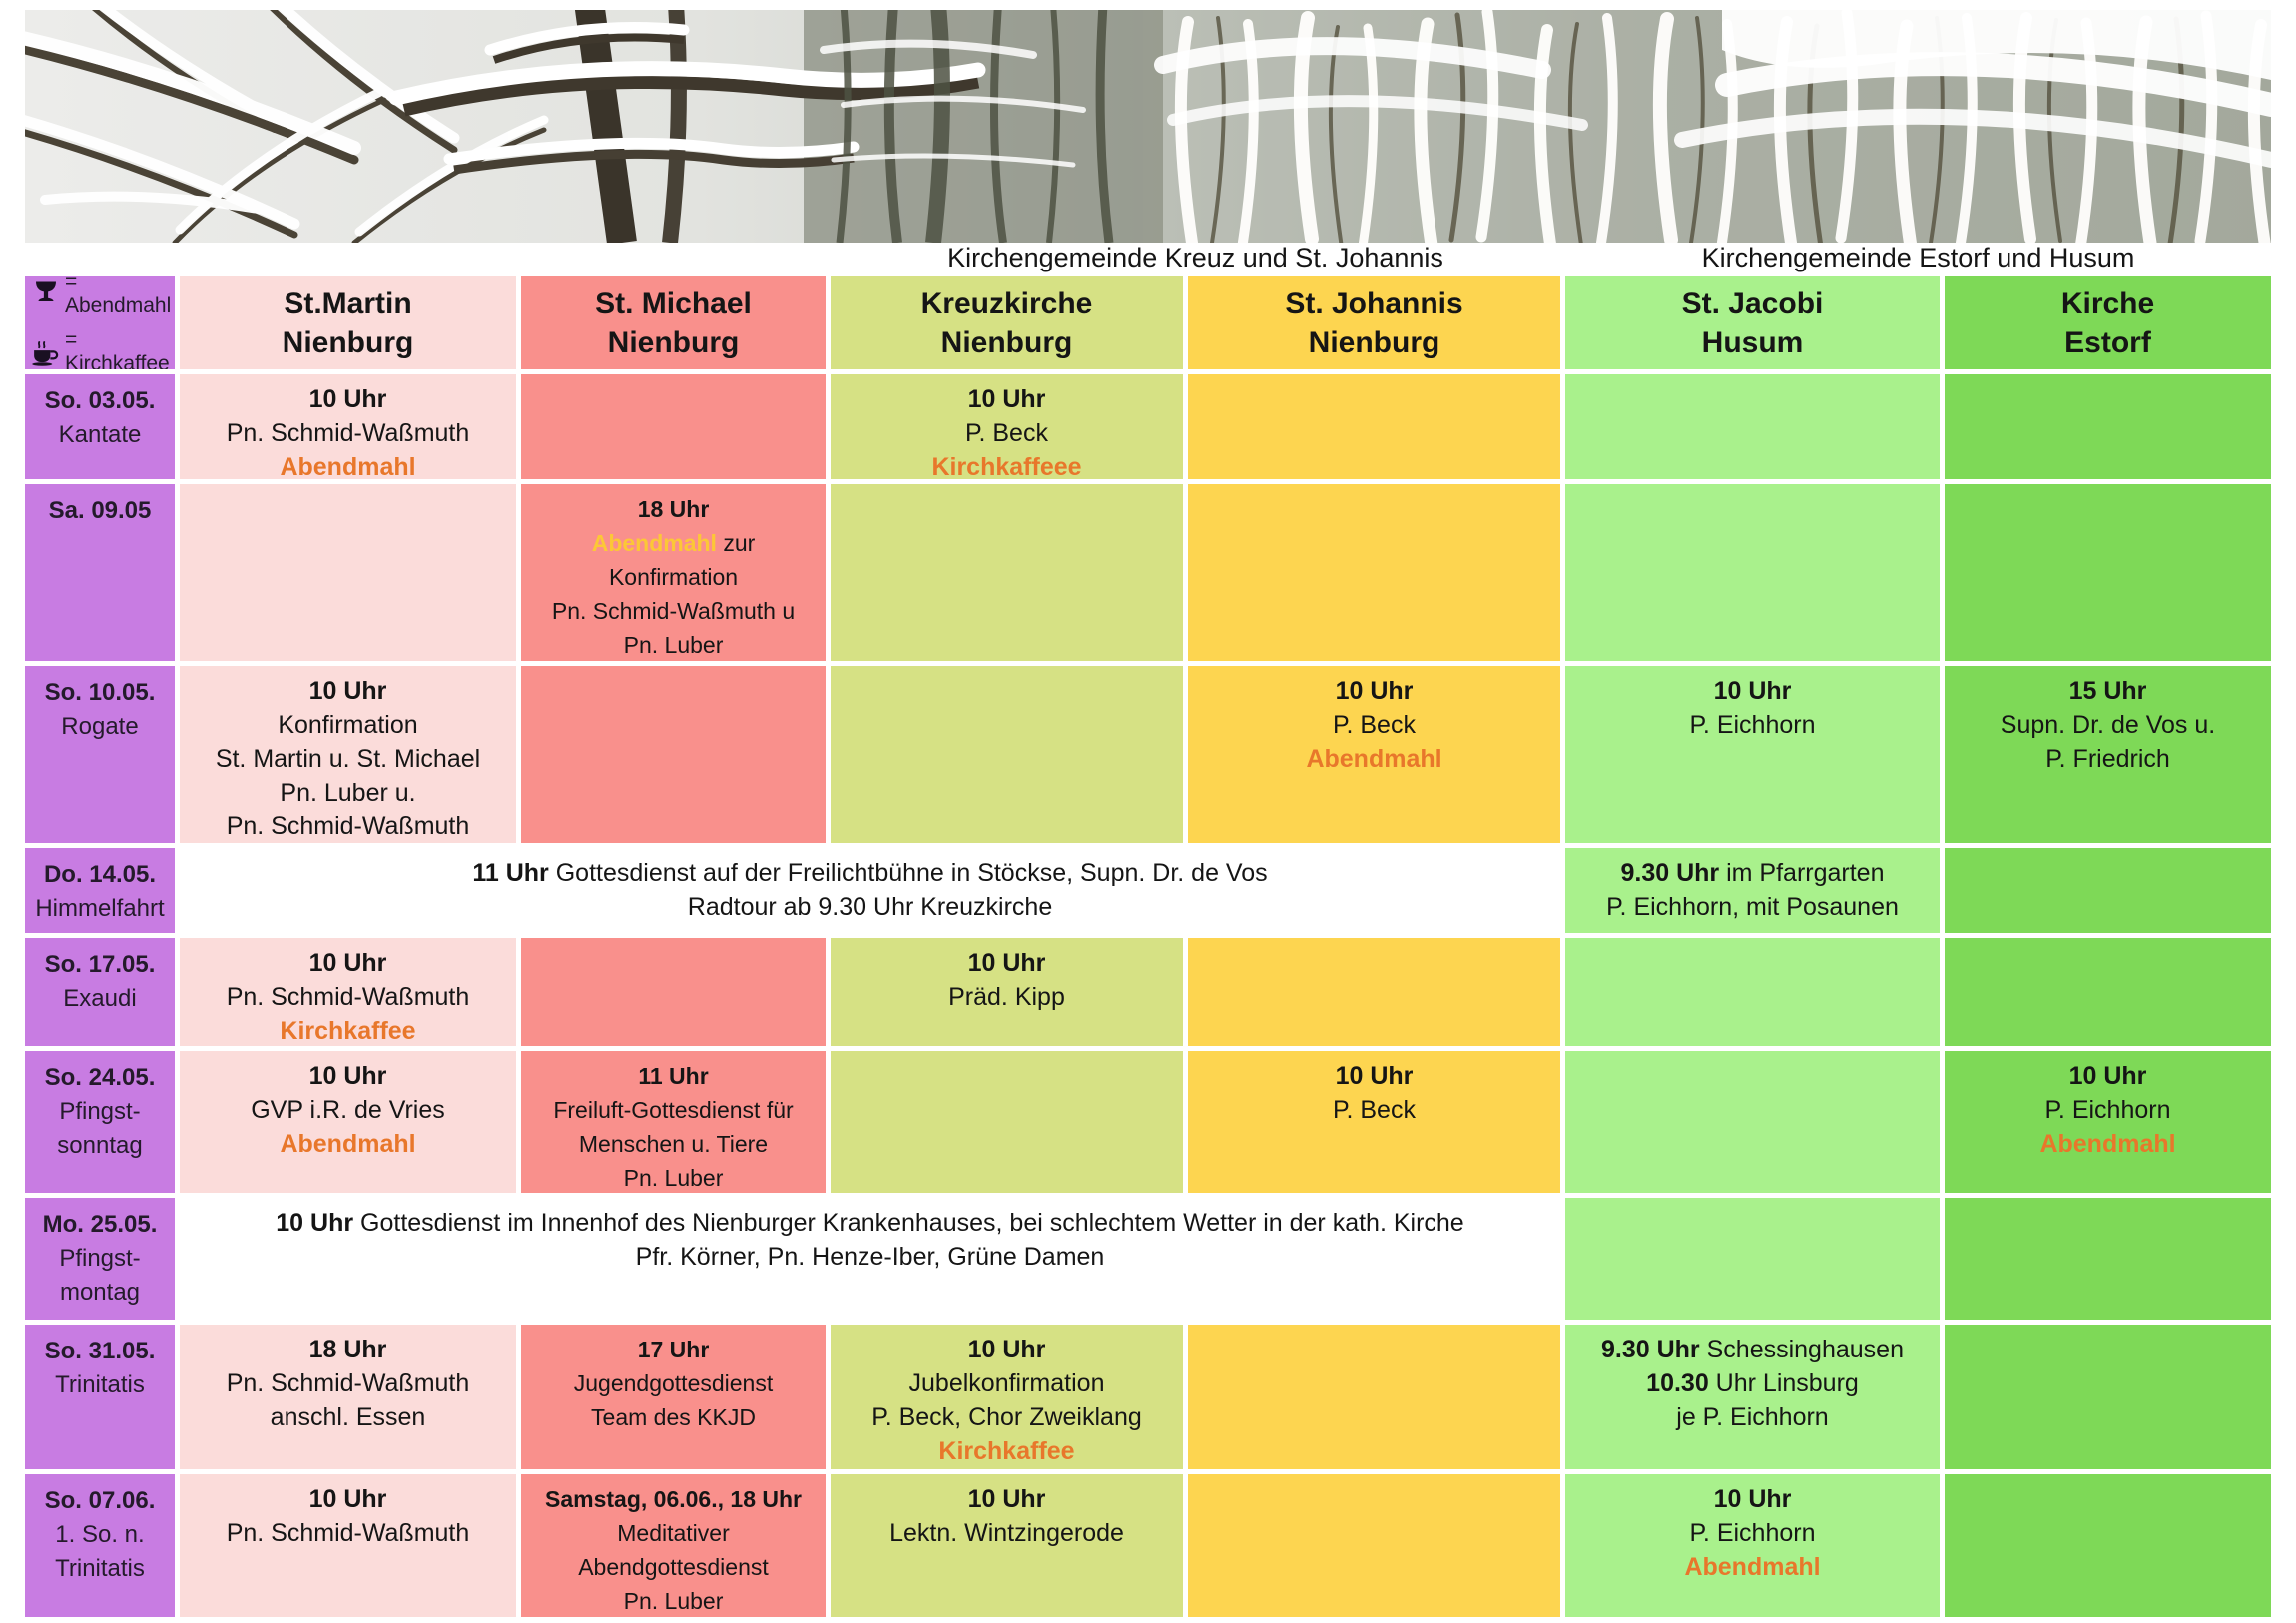 This screenshot has height=1623, width=2296. What do you see at coordinates (100, 1535) in the screenshot?
I see `date-line: 1. So. n.` at bounding box center [100, 1535].